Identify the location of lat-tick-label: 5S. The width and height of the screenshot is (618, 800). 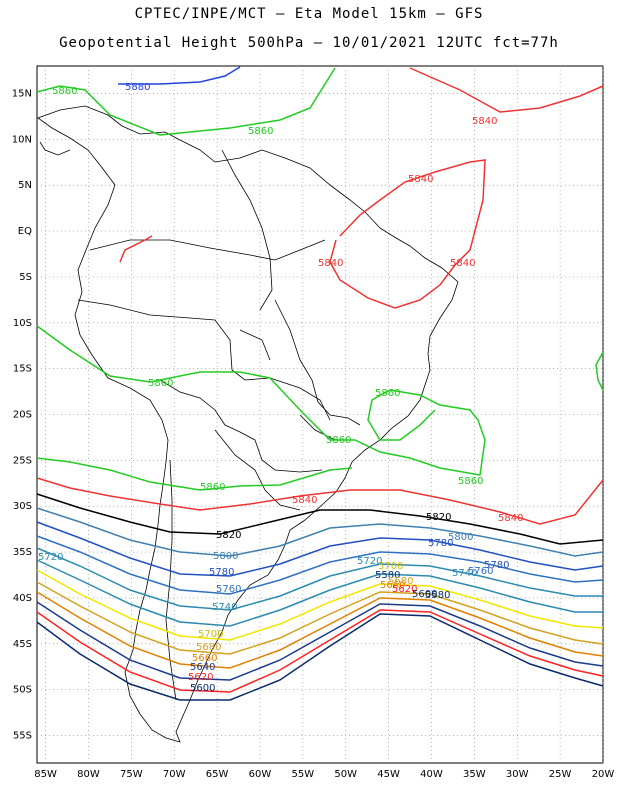
(25, 277).